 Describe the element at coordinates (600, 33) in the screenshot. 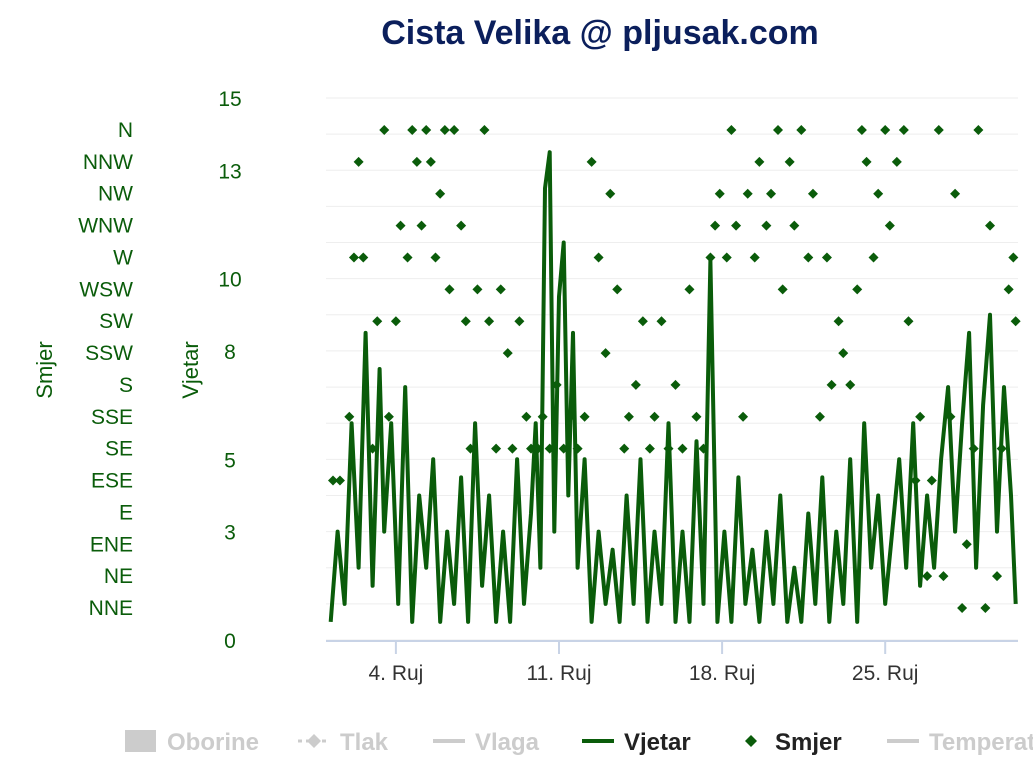

I see `chart-title: Cista Velika @ pljusak.com` at that location.